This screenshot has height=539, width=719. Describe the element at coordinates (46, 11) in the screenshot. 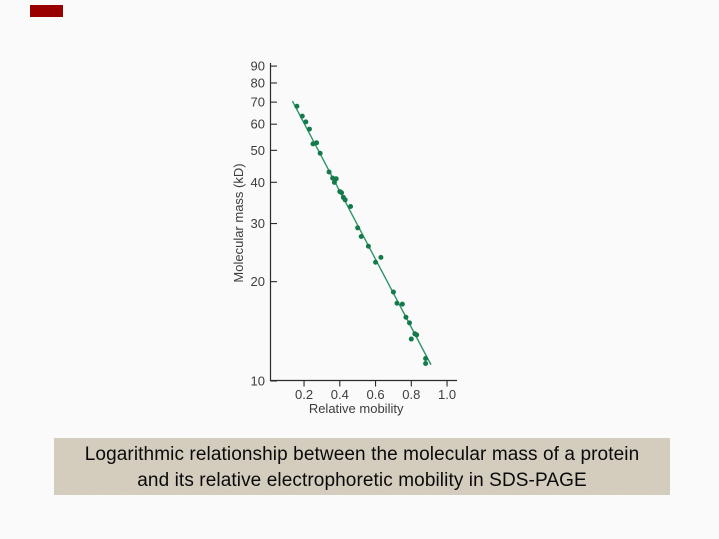

I see `red-accent-box` at that location.